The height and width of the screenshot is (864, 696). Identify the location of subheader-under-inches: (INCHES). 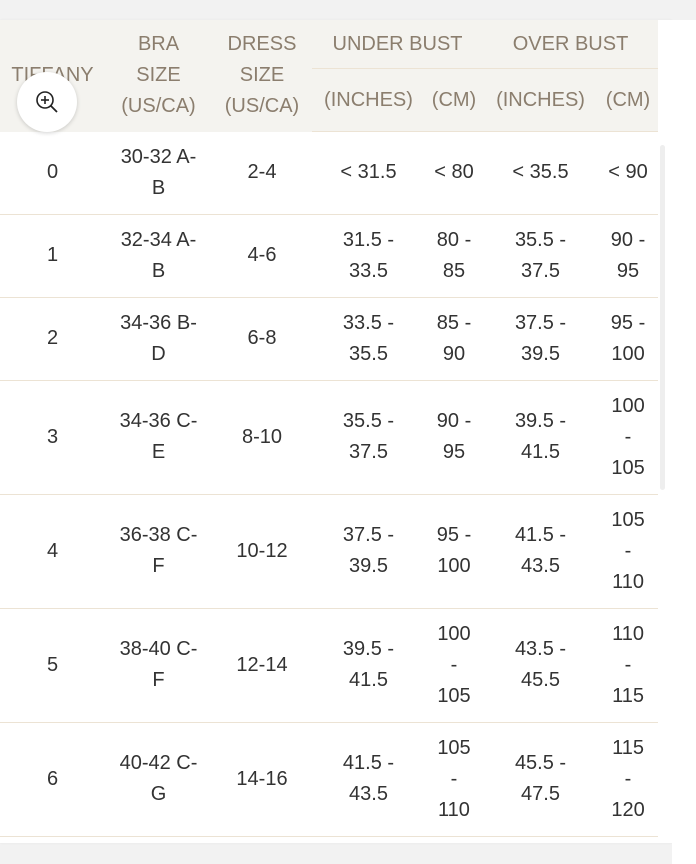
(368, 100).